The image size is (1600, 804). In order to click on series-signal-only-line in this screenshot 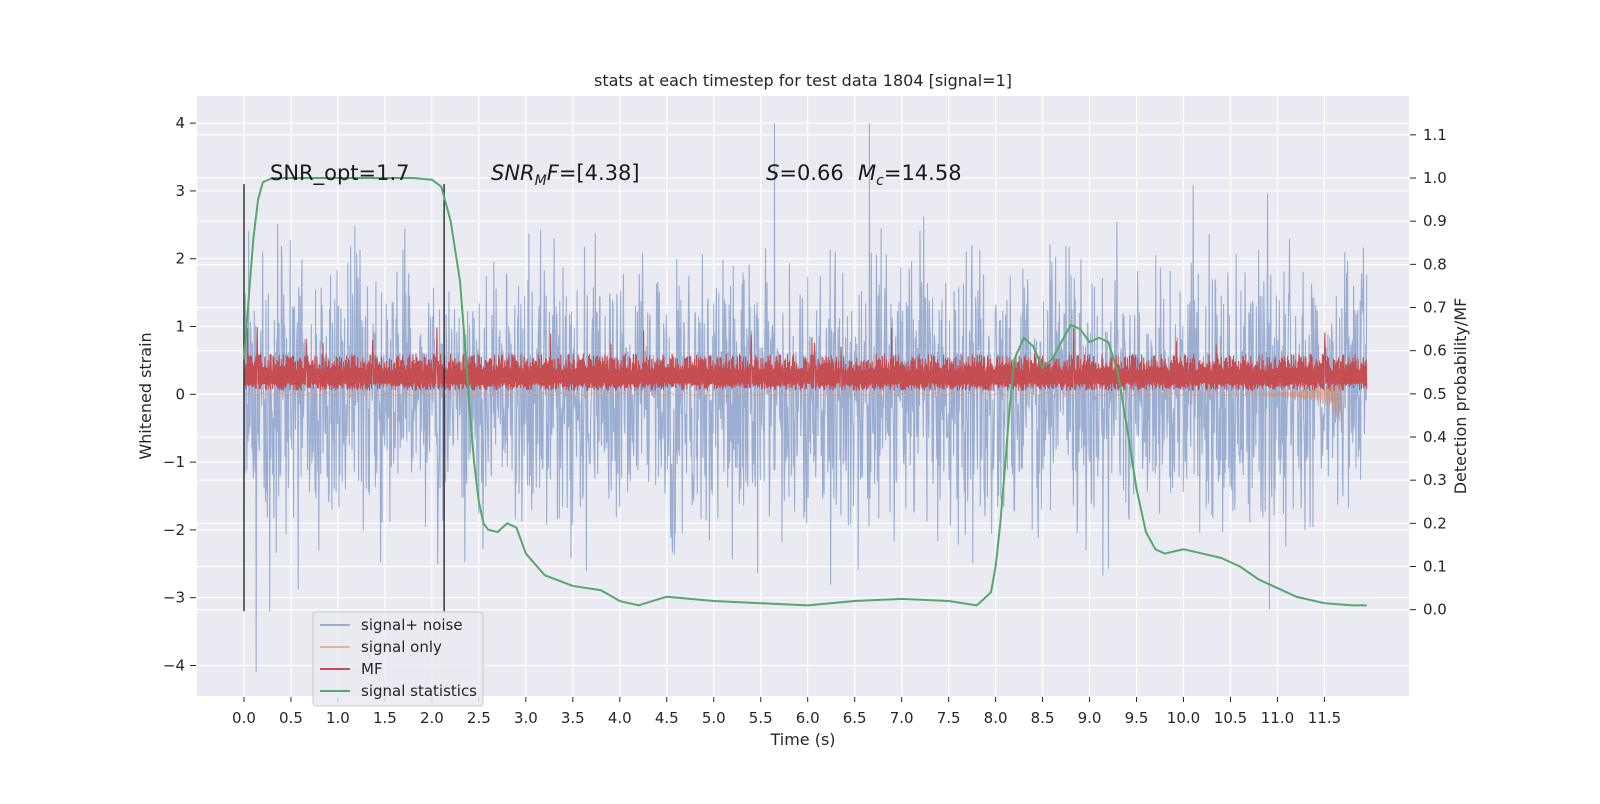, I will do `click(792, 395)`.